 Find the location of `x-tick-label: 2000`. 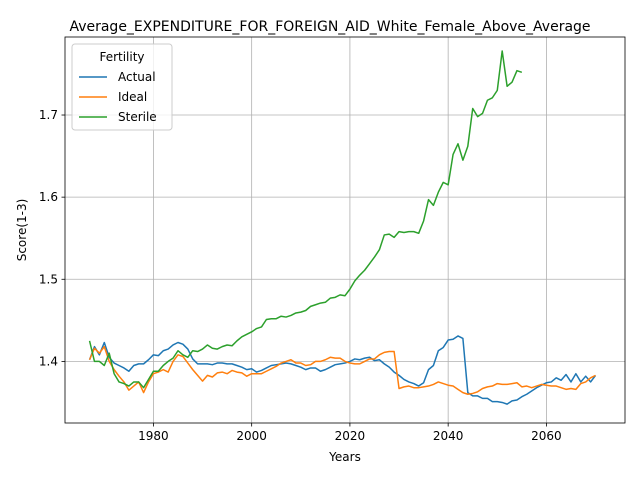

x-tick-label: 2000 is located at coordinates (251, 436).